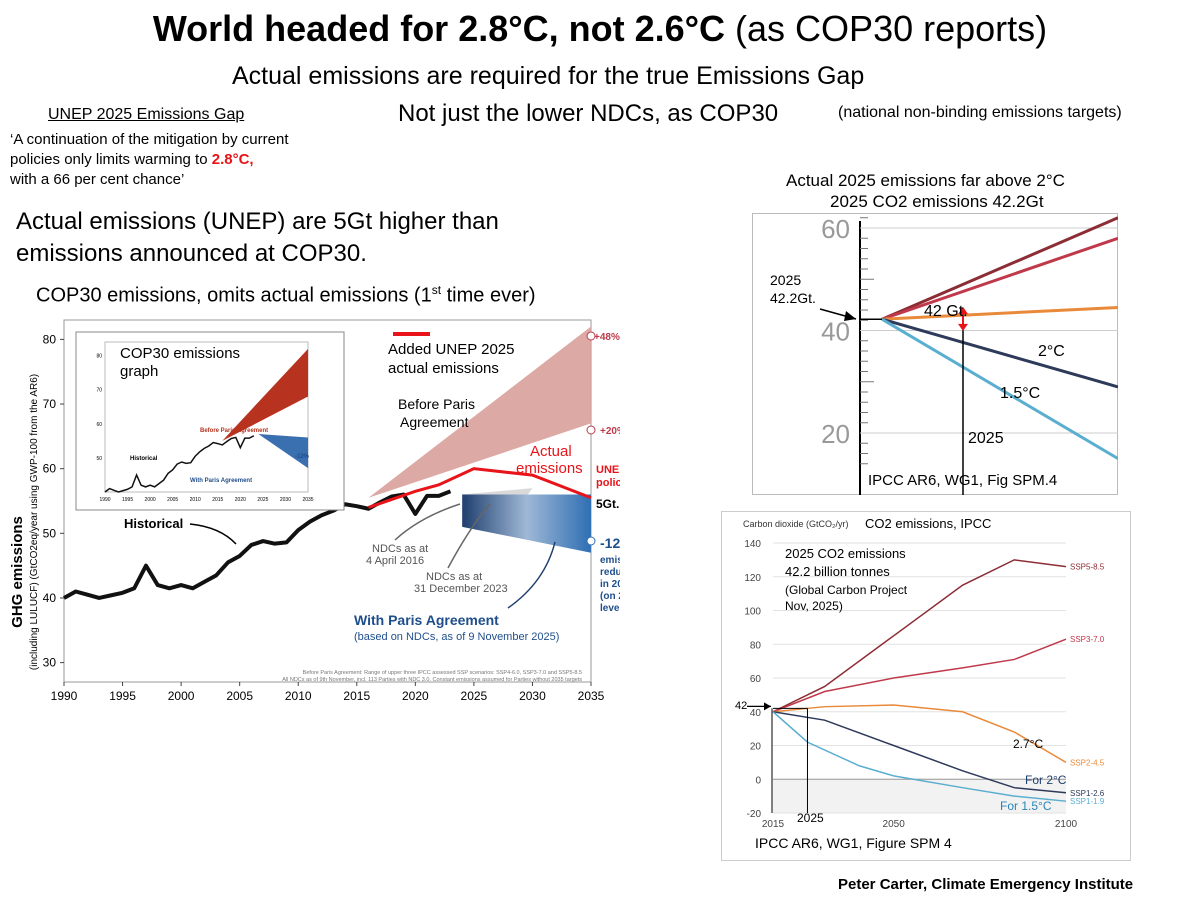  What do you see at coordinates (610, 608) in the screenshot?
I see `reduction-5: levels)` at bounding box center [610, 608].